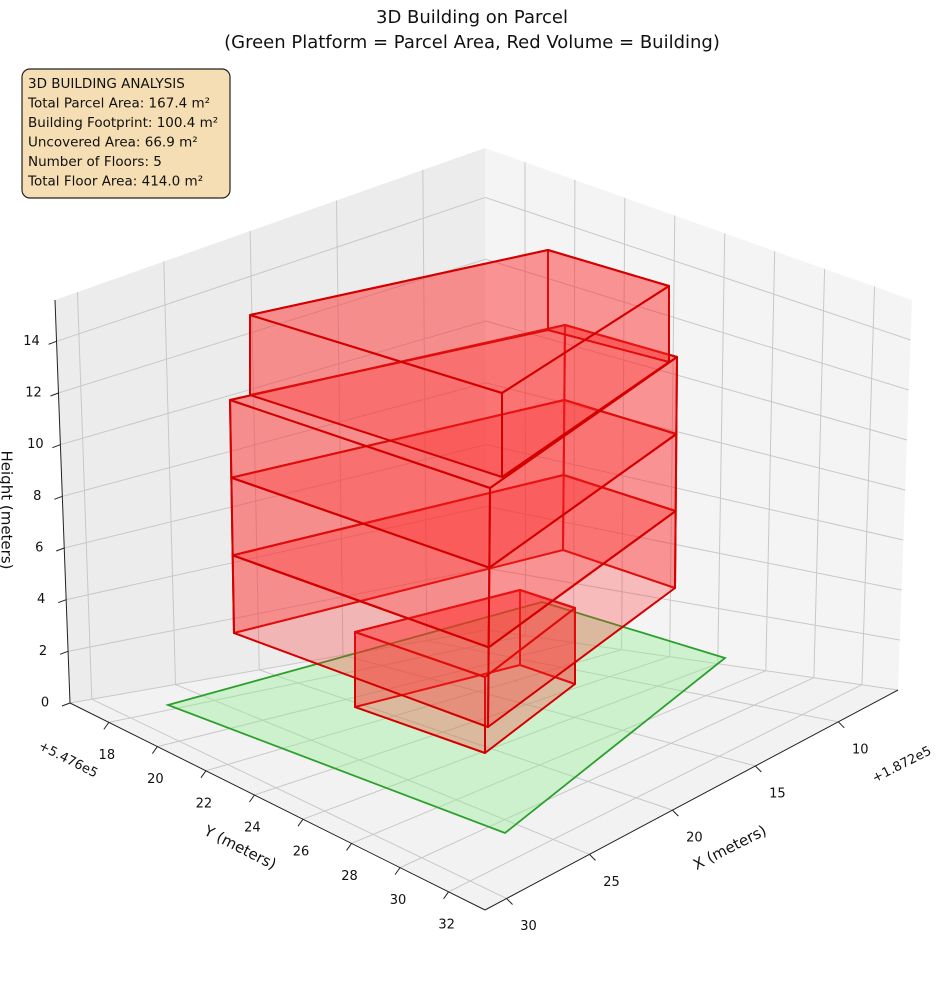 This screenshot has width=944, height=992. What do you see at coordinates (107, 755) in the screenshot?
I see `y-tick-label: 18` at bounding box center [107, 755].